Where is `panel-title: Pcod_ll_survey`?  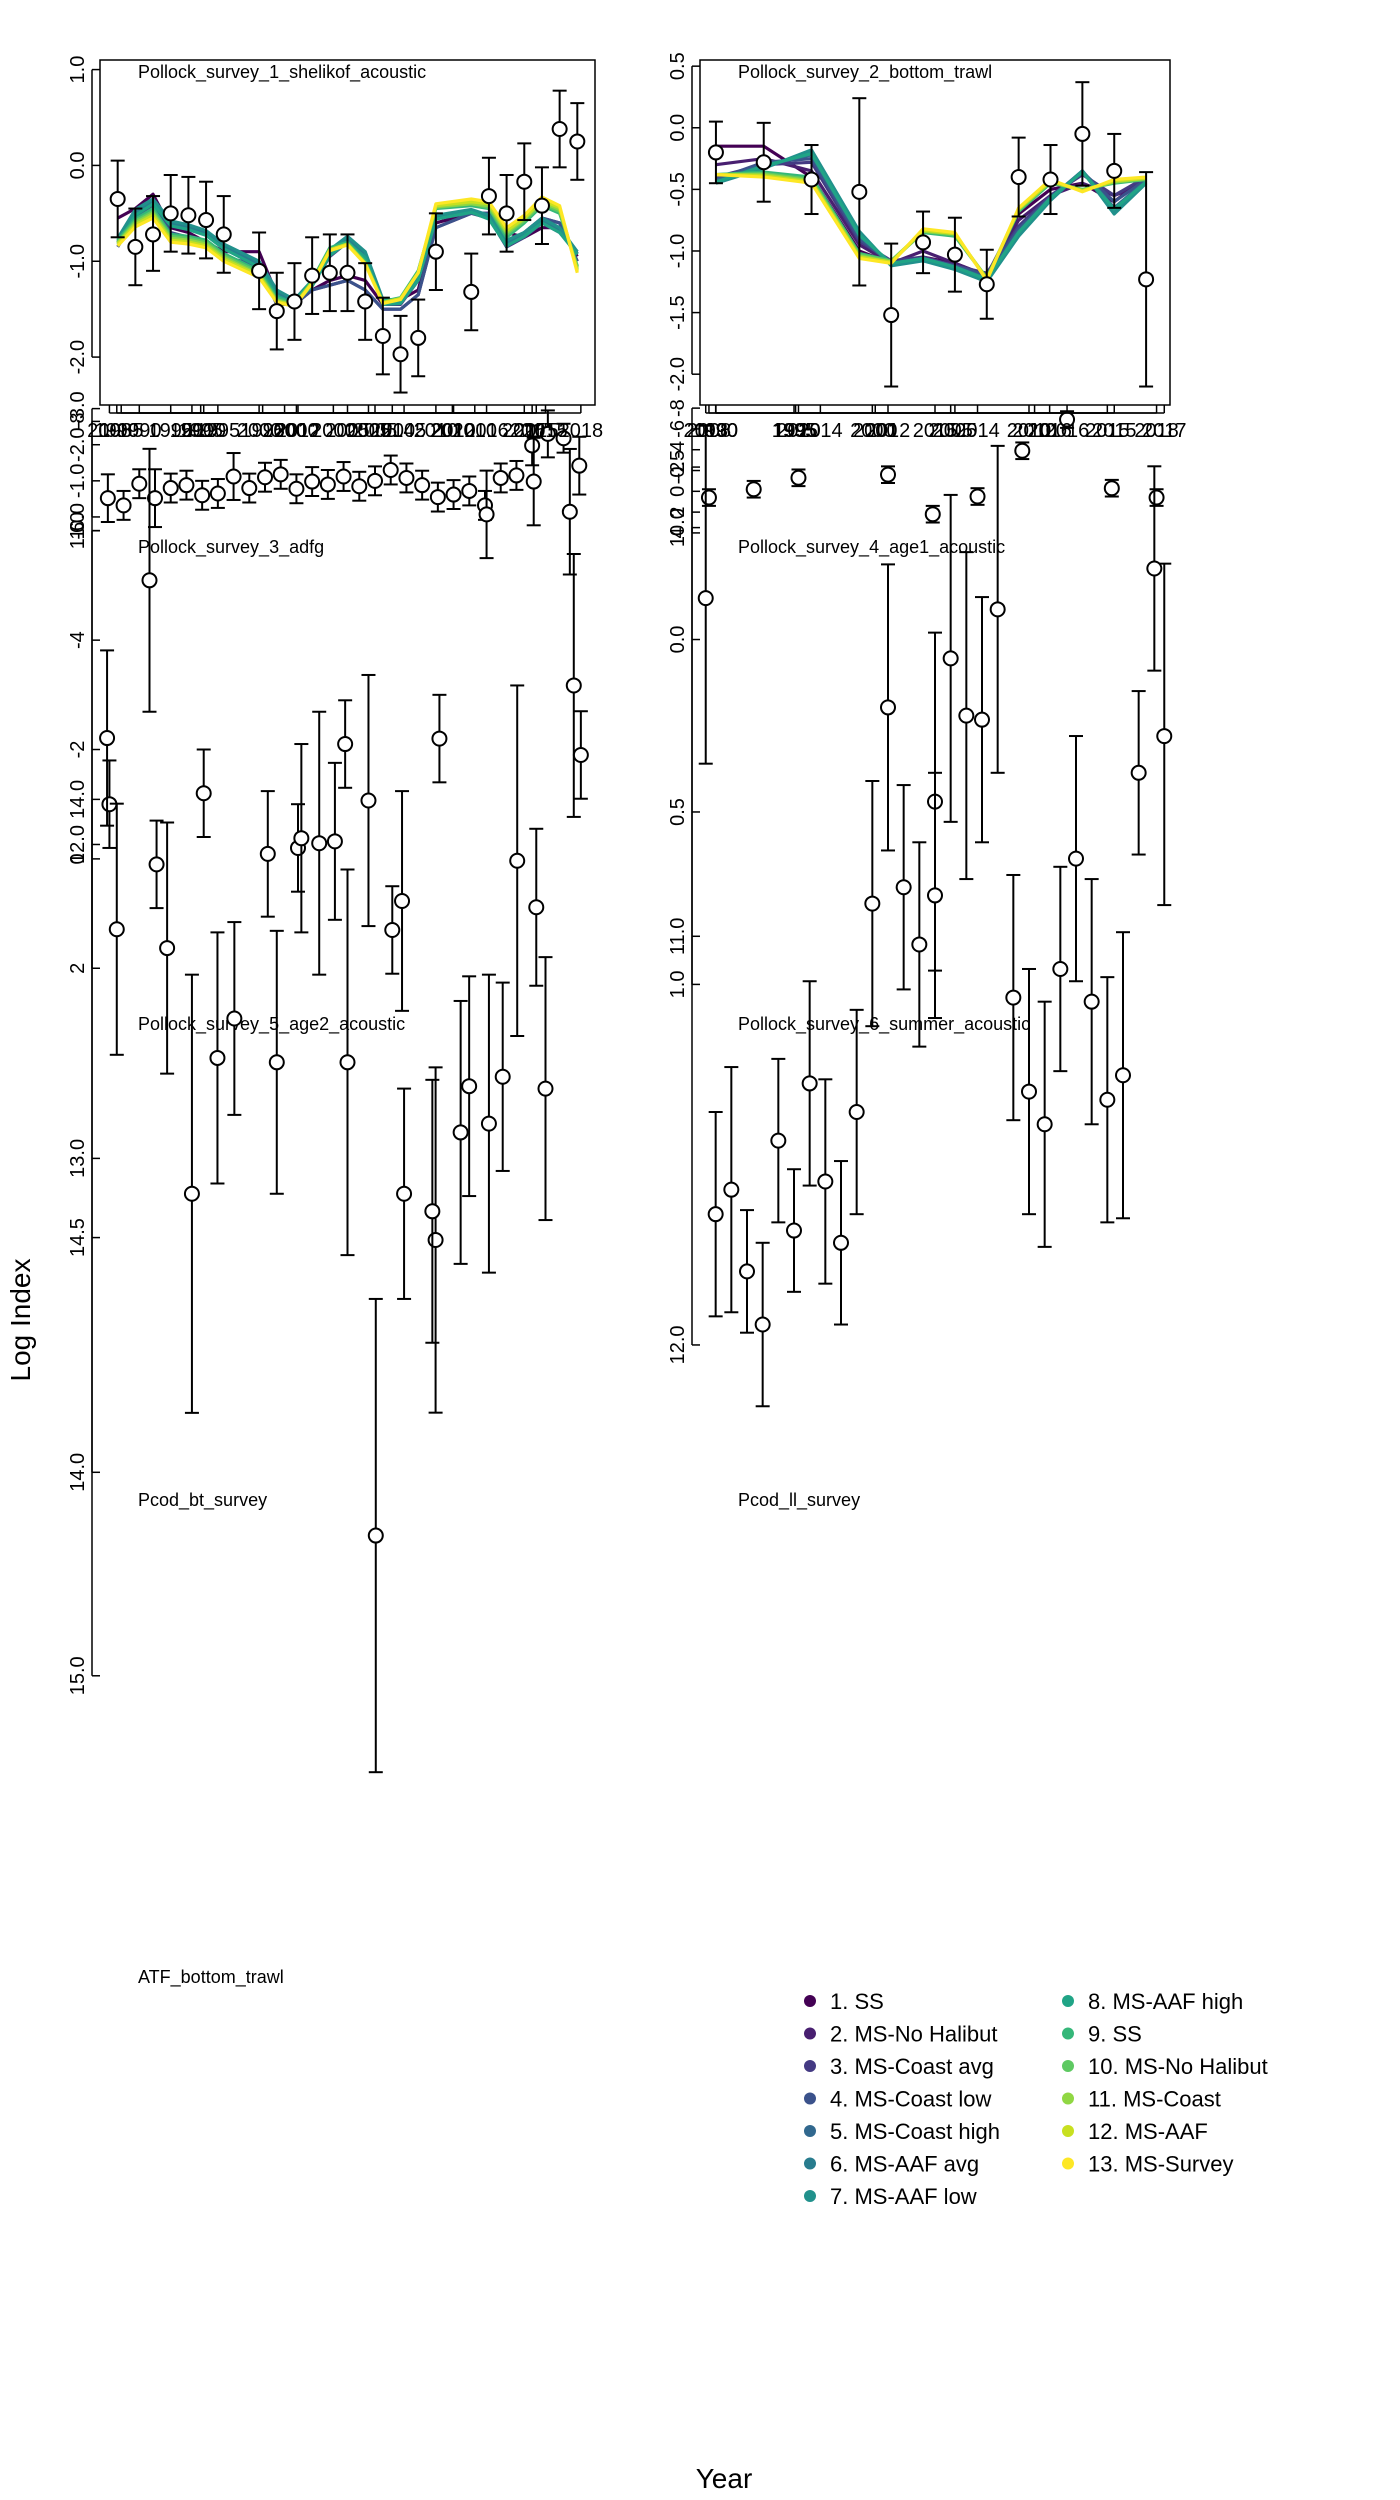 panel-title: Pcod_ll_survey is located at coordinates (799, 1500).